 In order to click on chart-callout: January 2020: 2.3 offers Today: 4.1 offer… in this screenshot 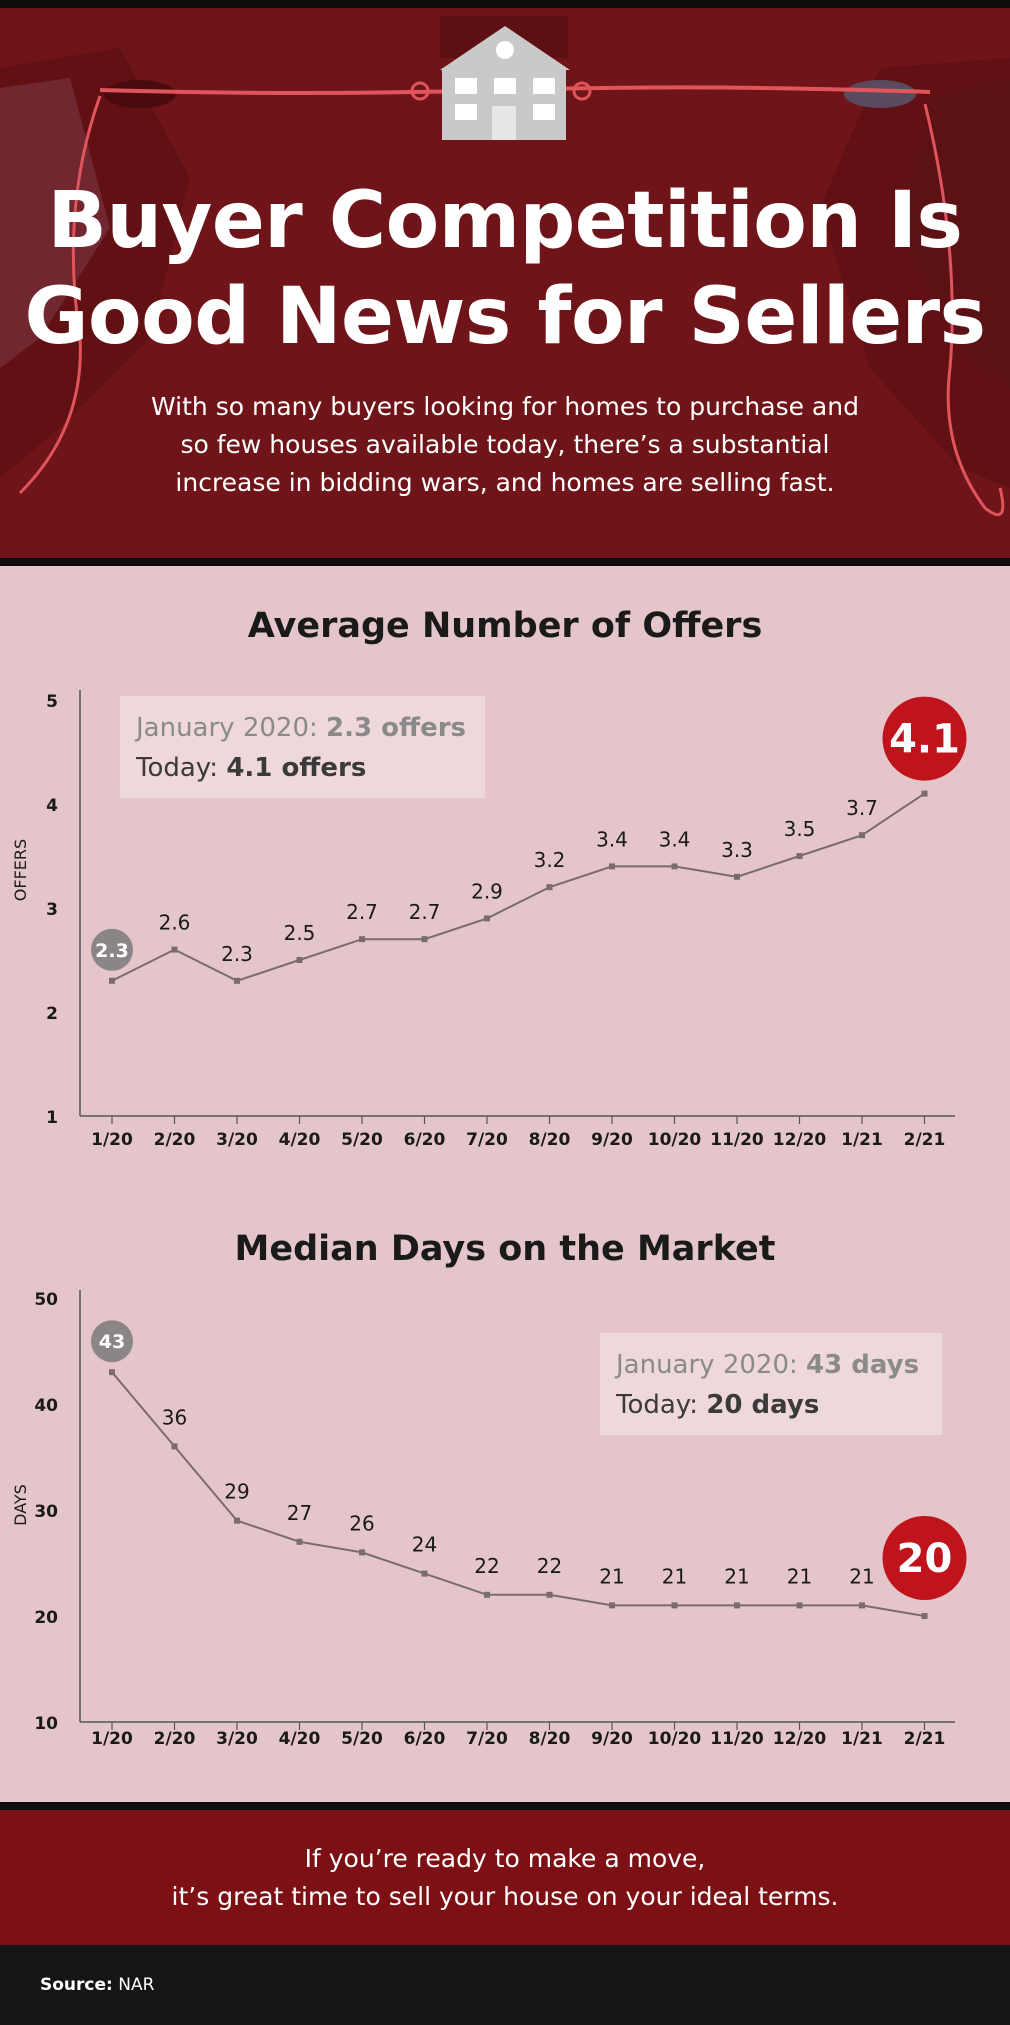, I will do `click(302, 747)`.